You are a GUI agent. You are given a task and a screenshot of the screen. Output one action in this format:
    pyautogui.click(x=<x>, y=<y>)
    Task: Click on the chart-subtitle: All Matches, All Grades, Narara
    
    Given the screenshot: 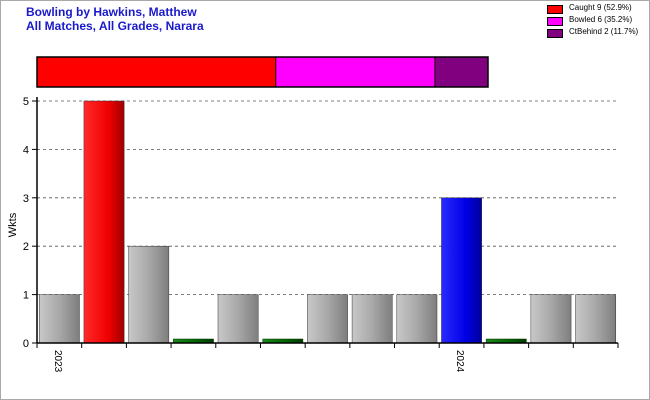 What is the action you would take?
    pyautogui.click(x=115, y=26)
    